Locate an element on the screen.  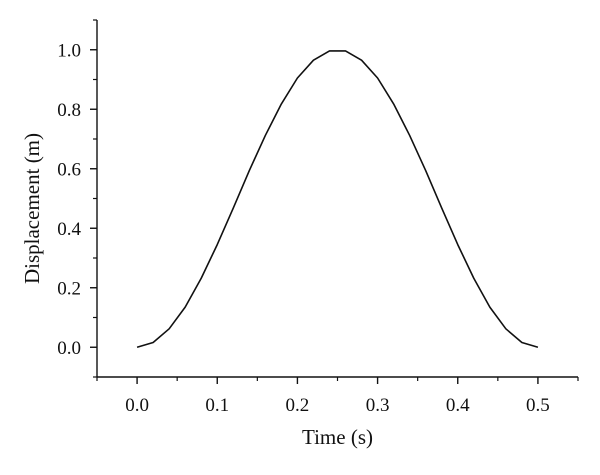
y-tick-label: 0.8 is located at coordinates (69, 110).